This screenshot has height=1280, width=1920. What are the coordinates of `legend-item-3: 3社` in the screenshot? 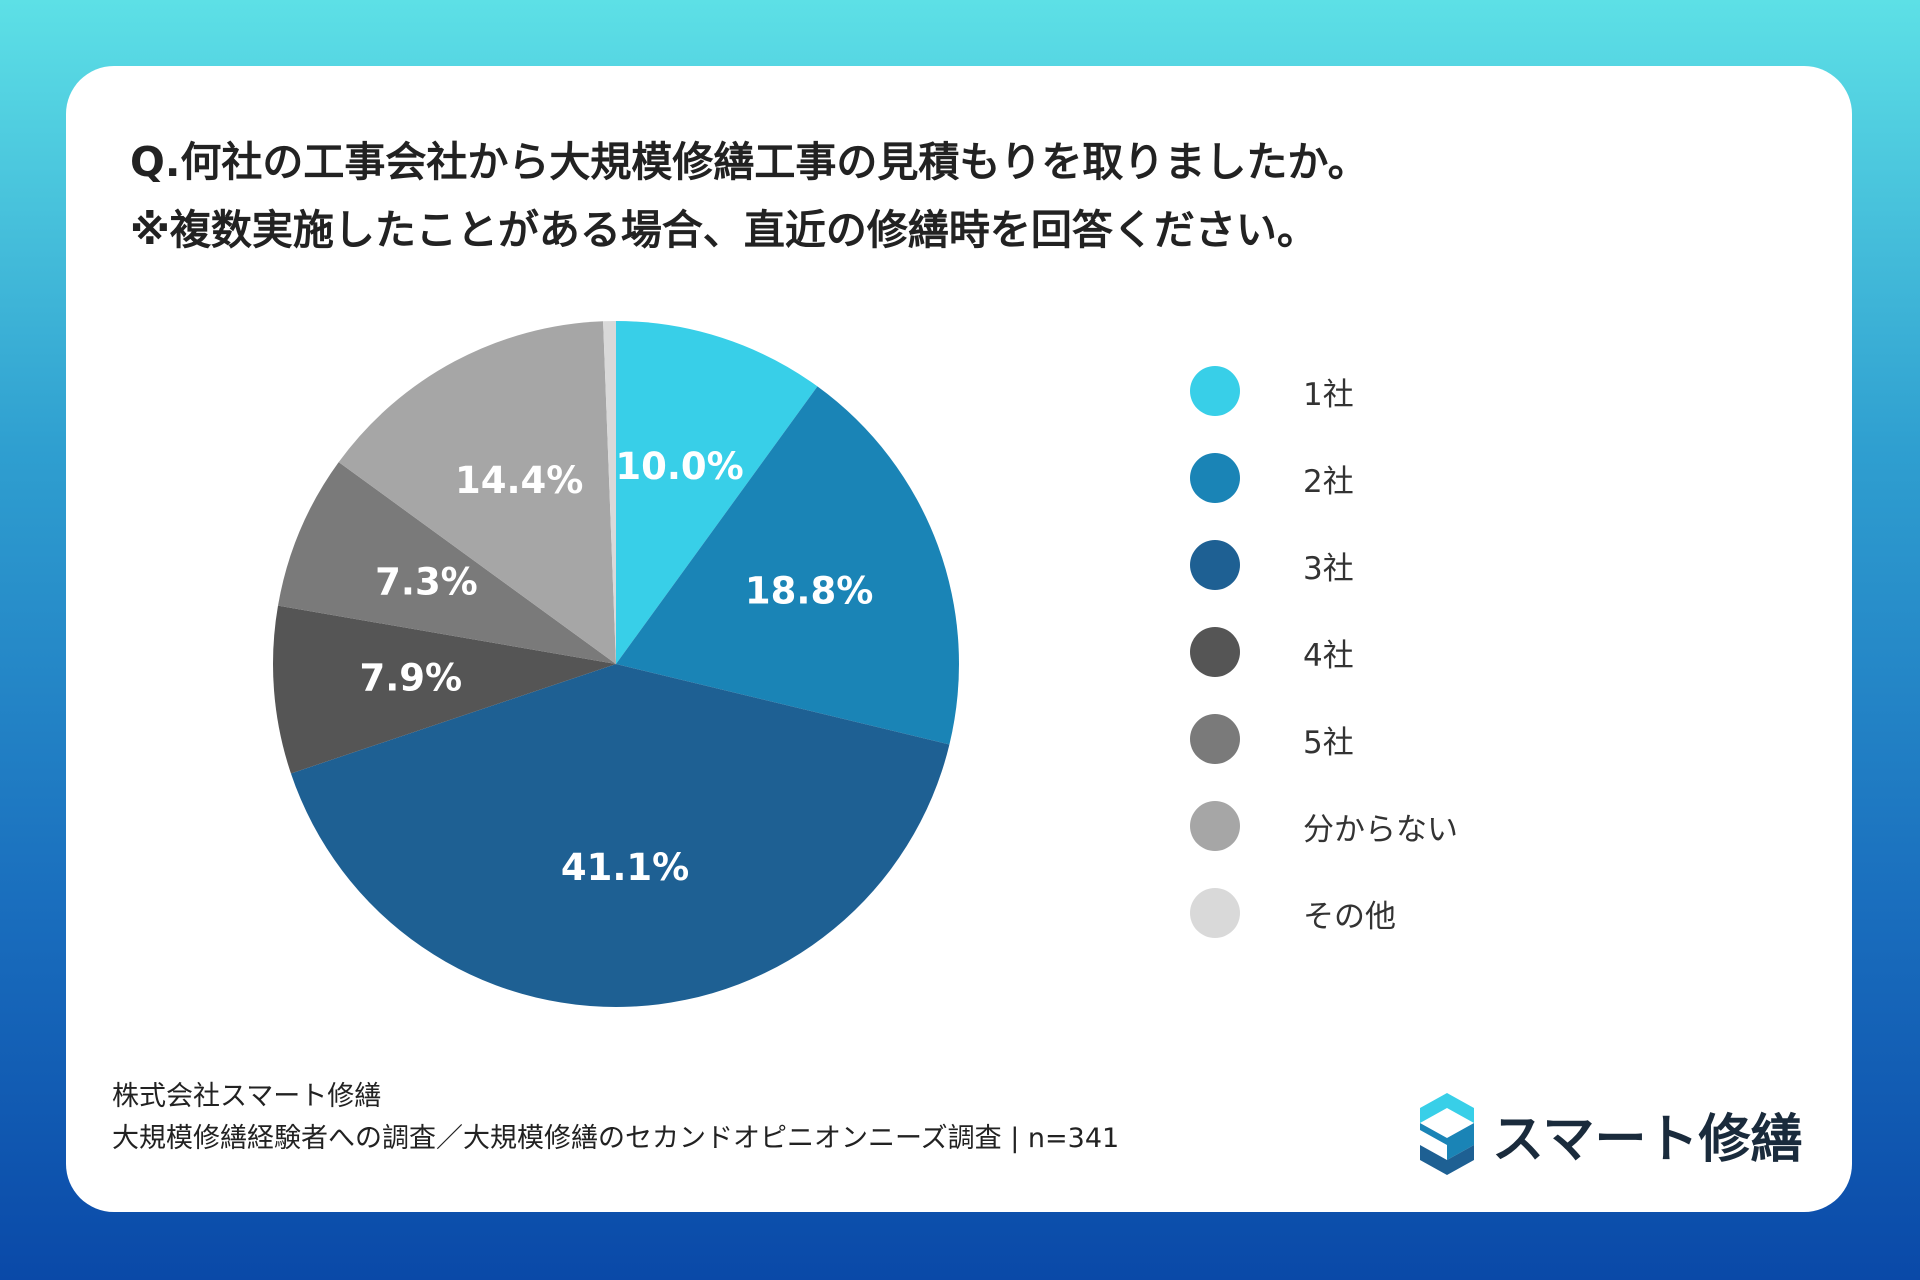 It's located at (1390, 565).